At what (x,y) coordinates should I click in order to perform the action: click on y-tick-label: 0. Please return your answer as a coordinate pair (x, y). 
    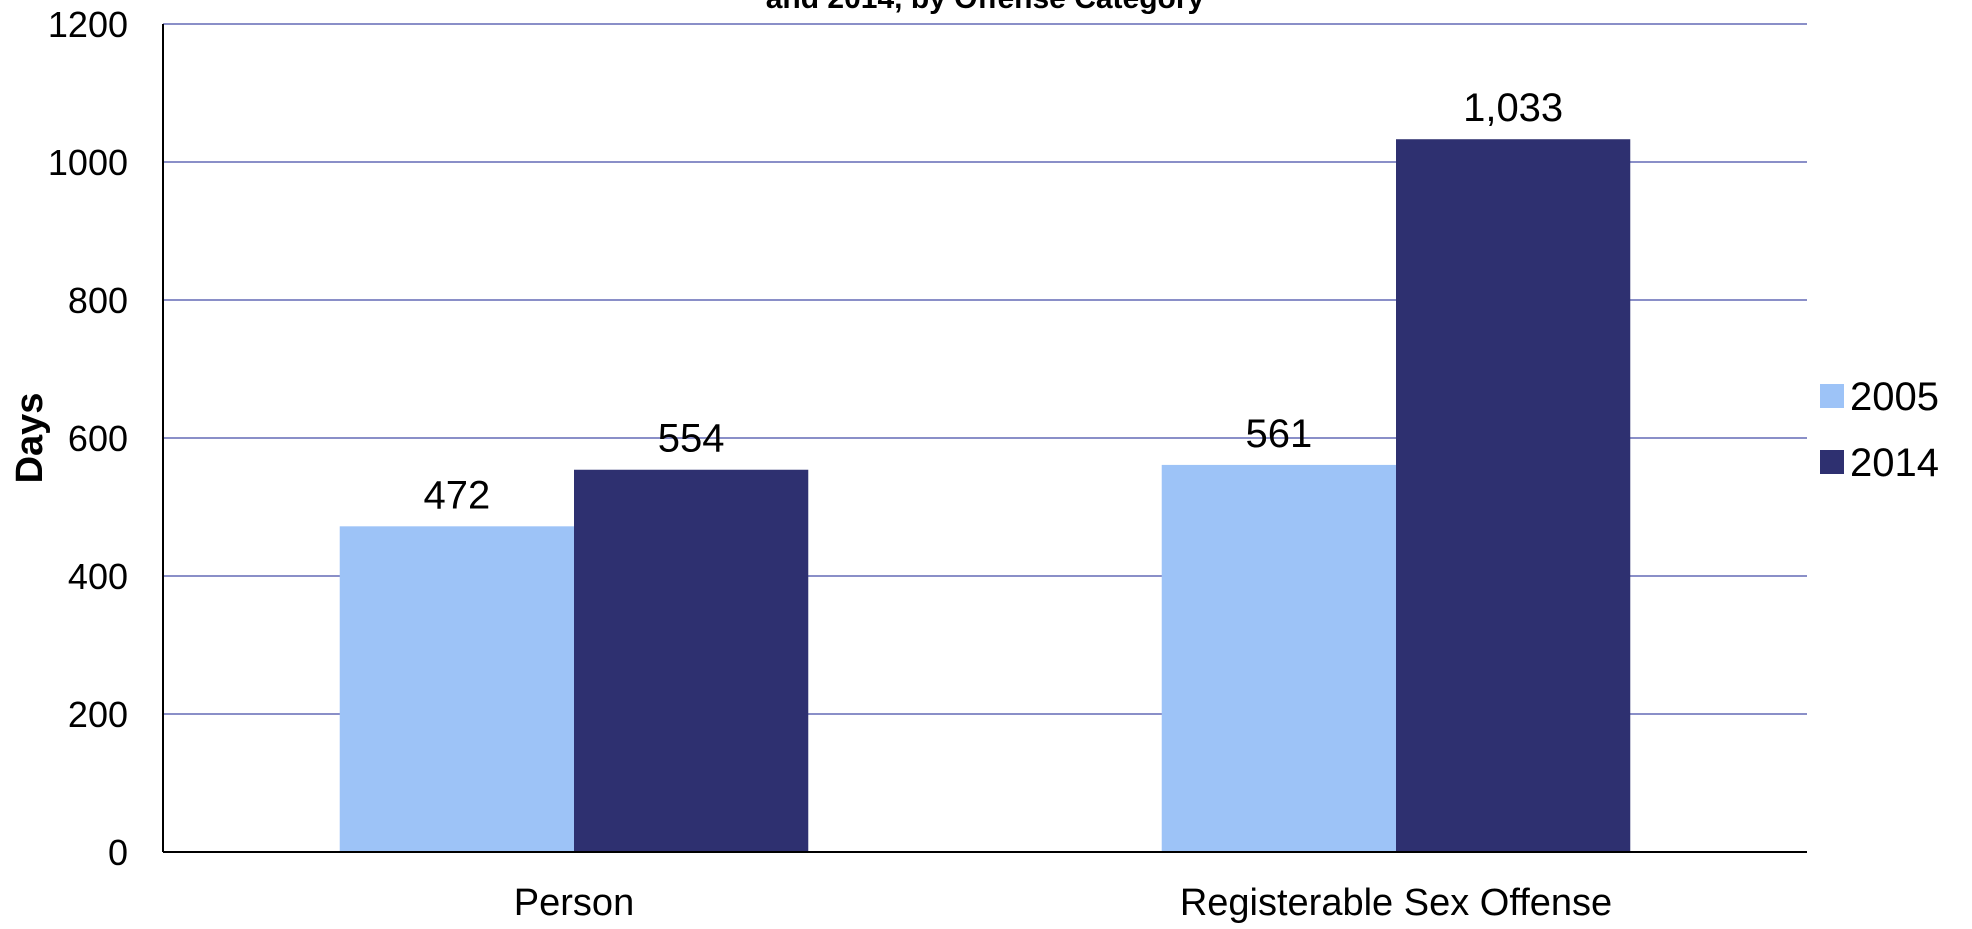
    Looking at the image, I should click on (118, 852).